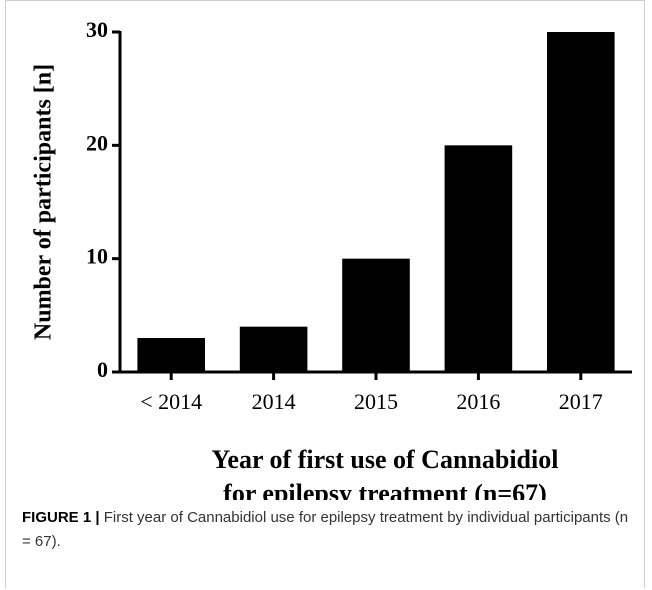 This screenshot has width=652, height=590. What do you see at coordinates (102, 369) in the screenshot?
I see `y-tick-label: 0` at bounding box center [102, 369].